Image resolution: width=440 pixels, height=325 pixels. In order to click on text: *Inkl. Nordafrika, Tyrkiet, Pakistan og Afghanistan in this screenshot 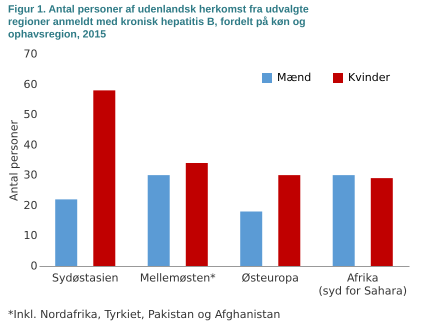, I will do `click(144, 314)`.